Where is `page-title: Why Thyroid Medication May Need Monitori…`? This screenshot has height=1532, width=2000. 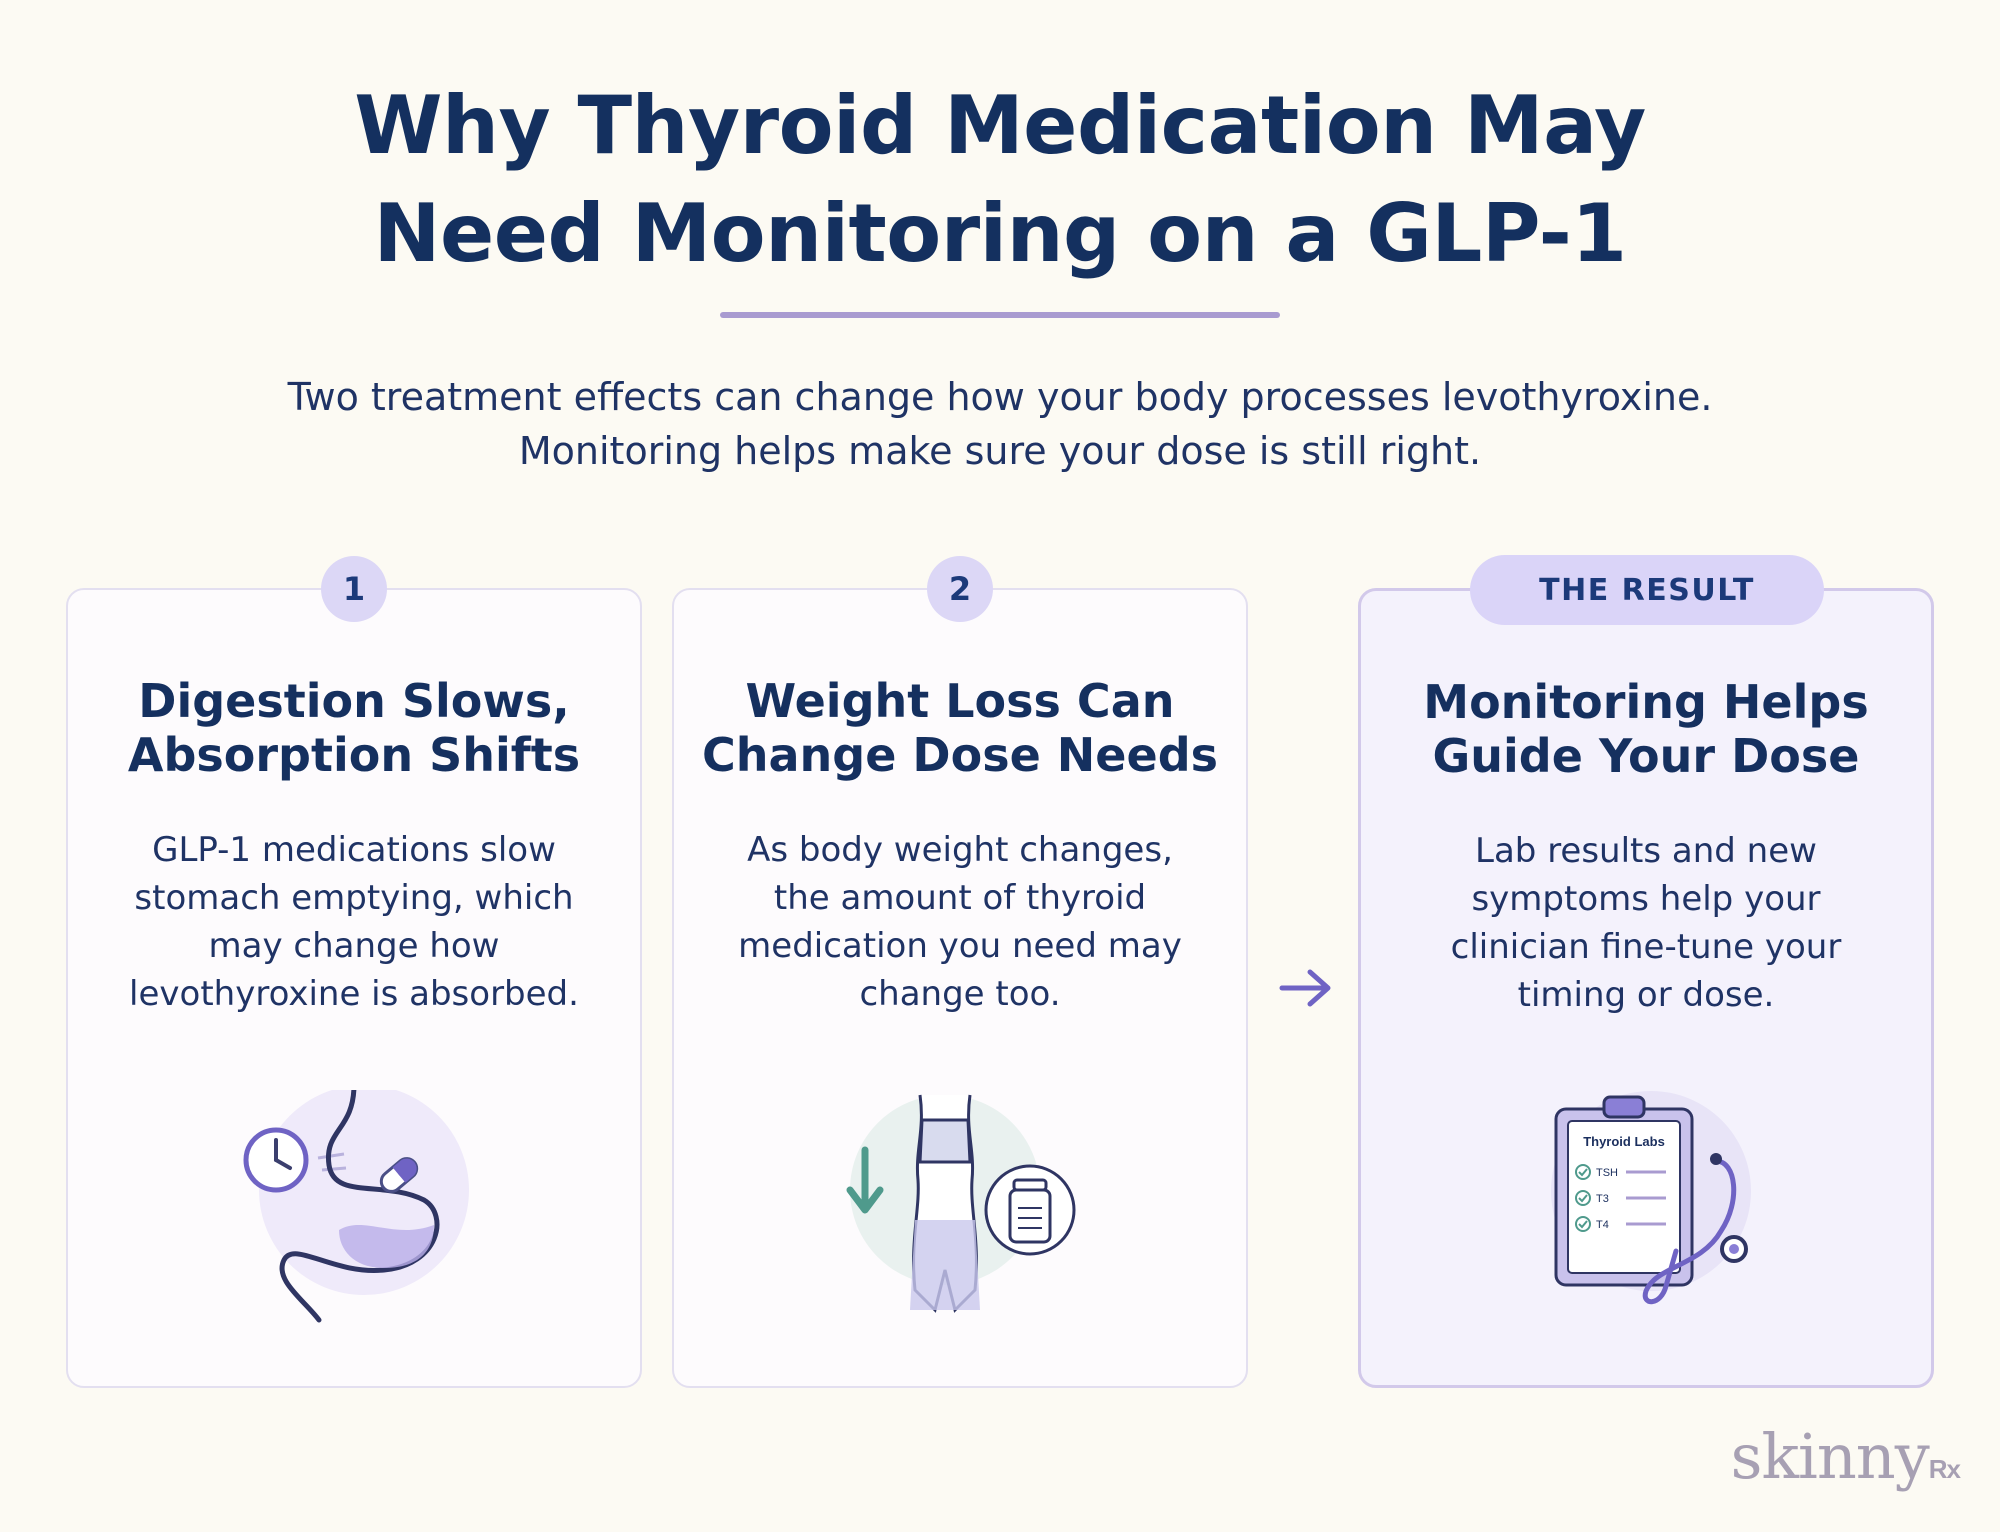 page-title: Why Thyroid Medication May Need Monitori… is located at coordinates (1000, 180).